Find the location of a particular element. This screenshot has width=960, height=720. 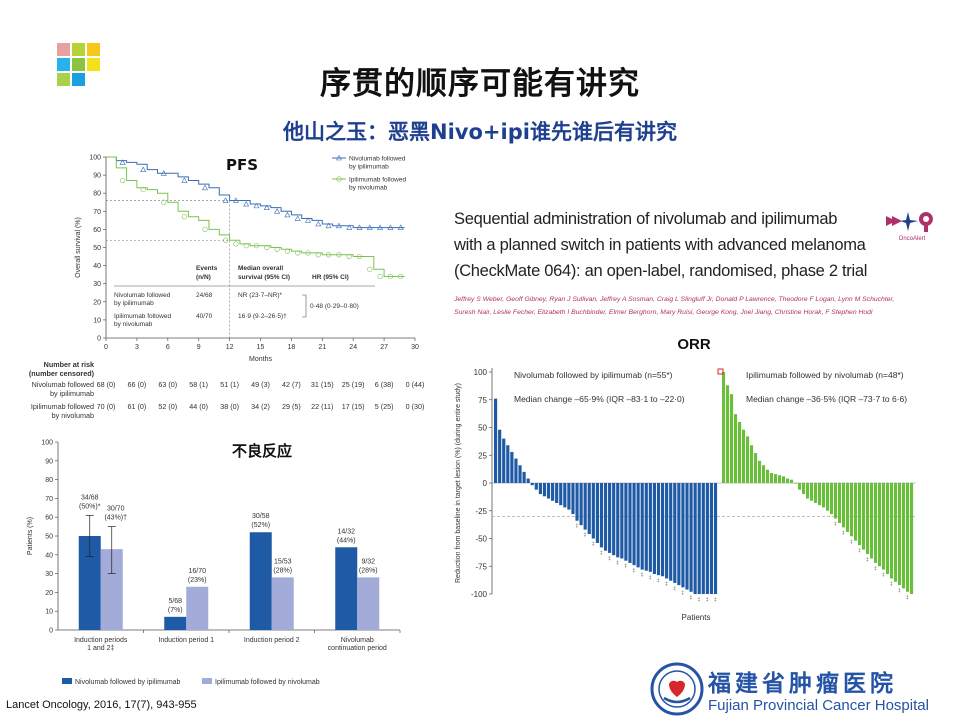

ae-legend-label: Ipilimumab followed by nivolumab is located at coordinates (267, 682).